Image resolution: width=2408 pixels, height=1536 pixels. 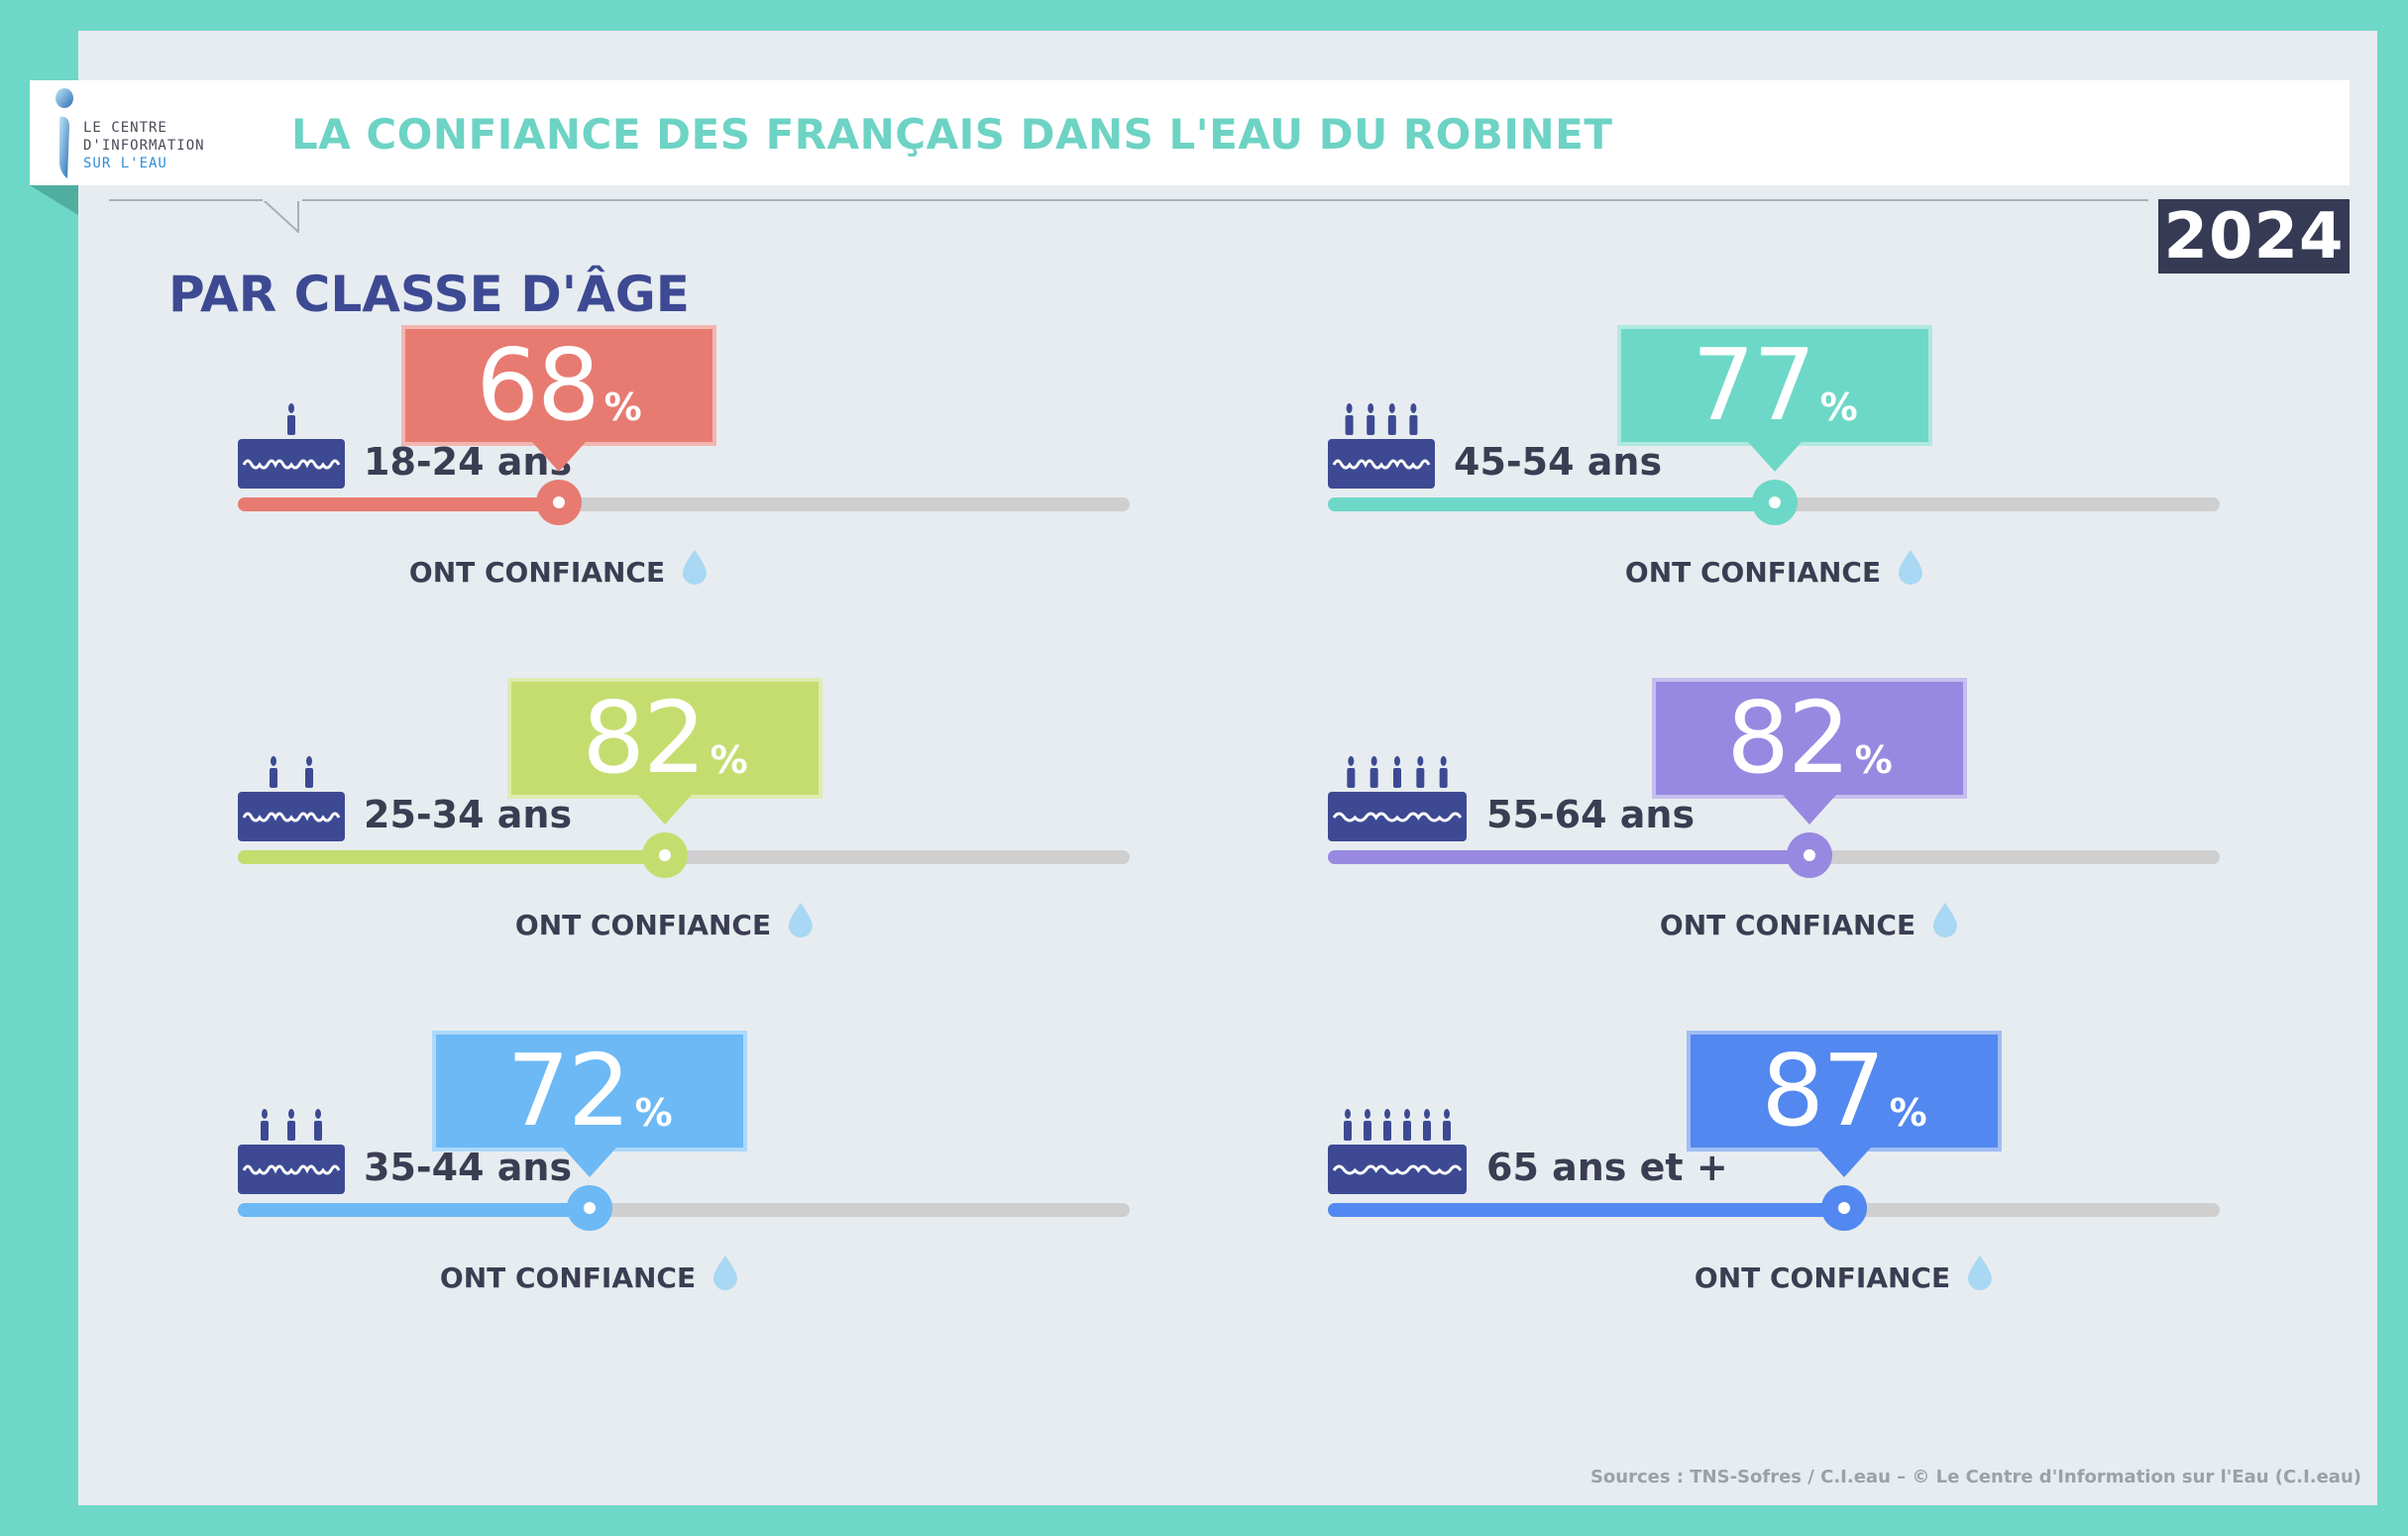 I want to click on divider-line, so click(x=1128, y=200).